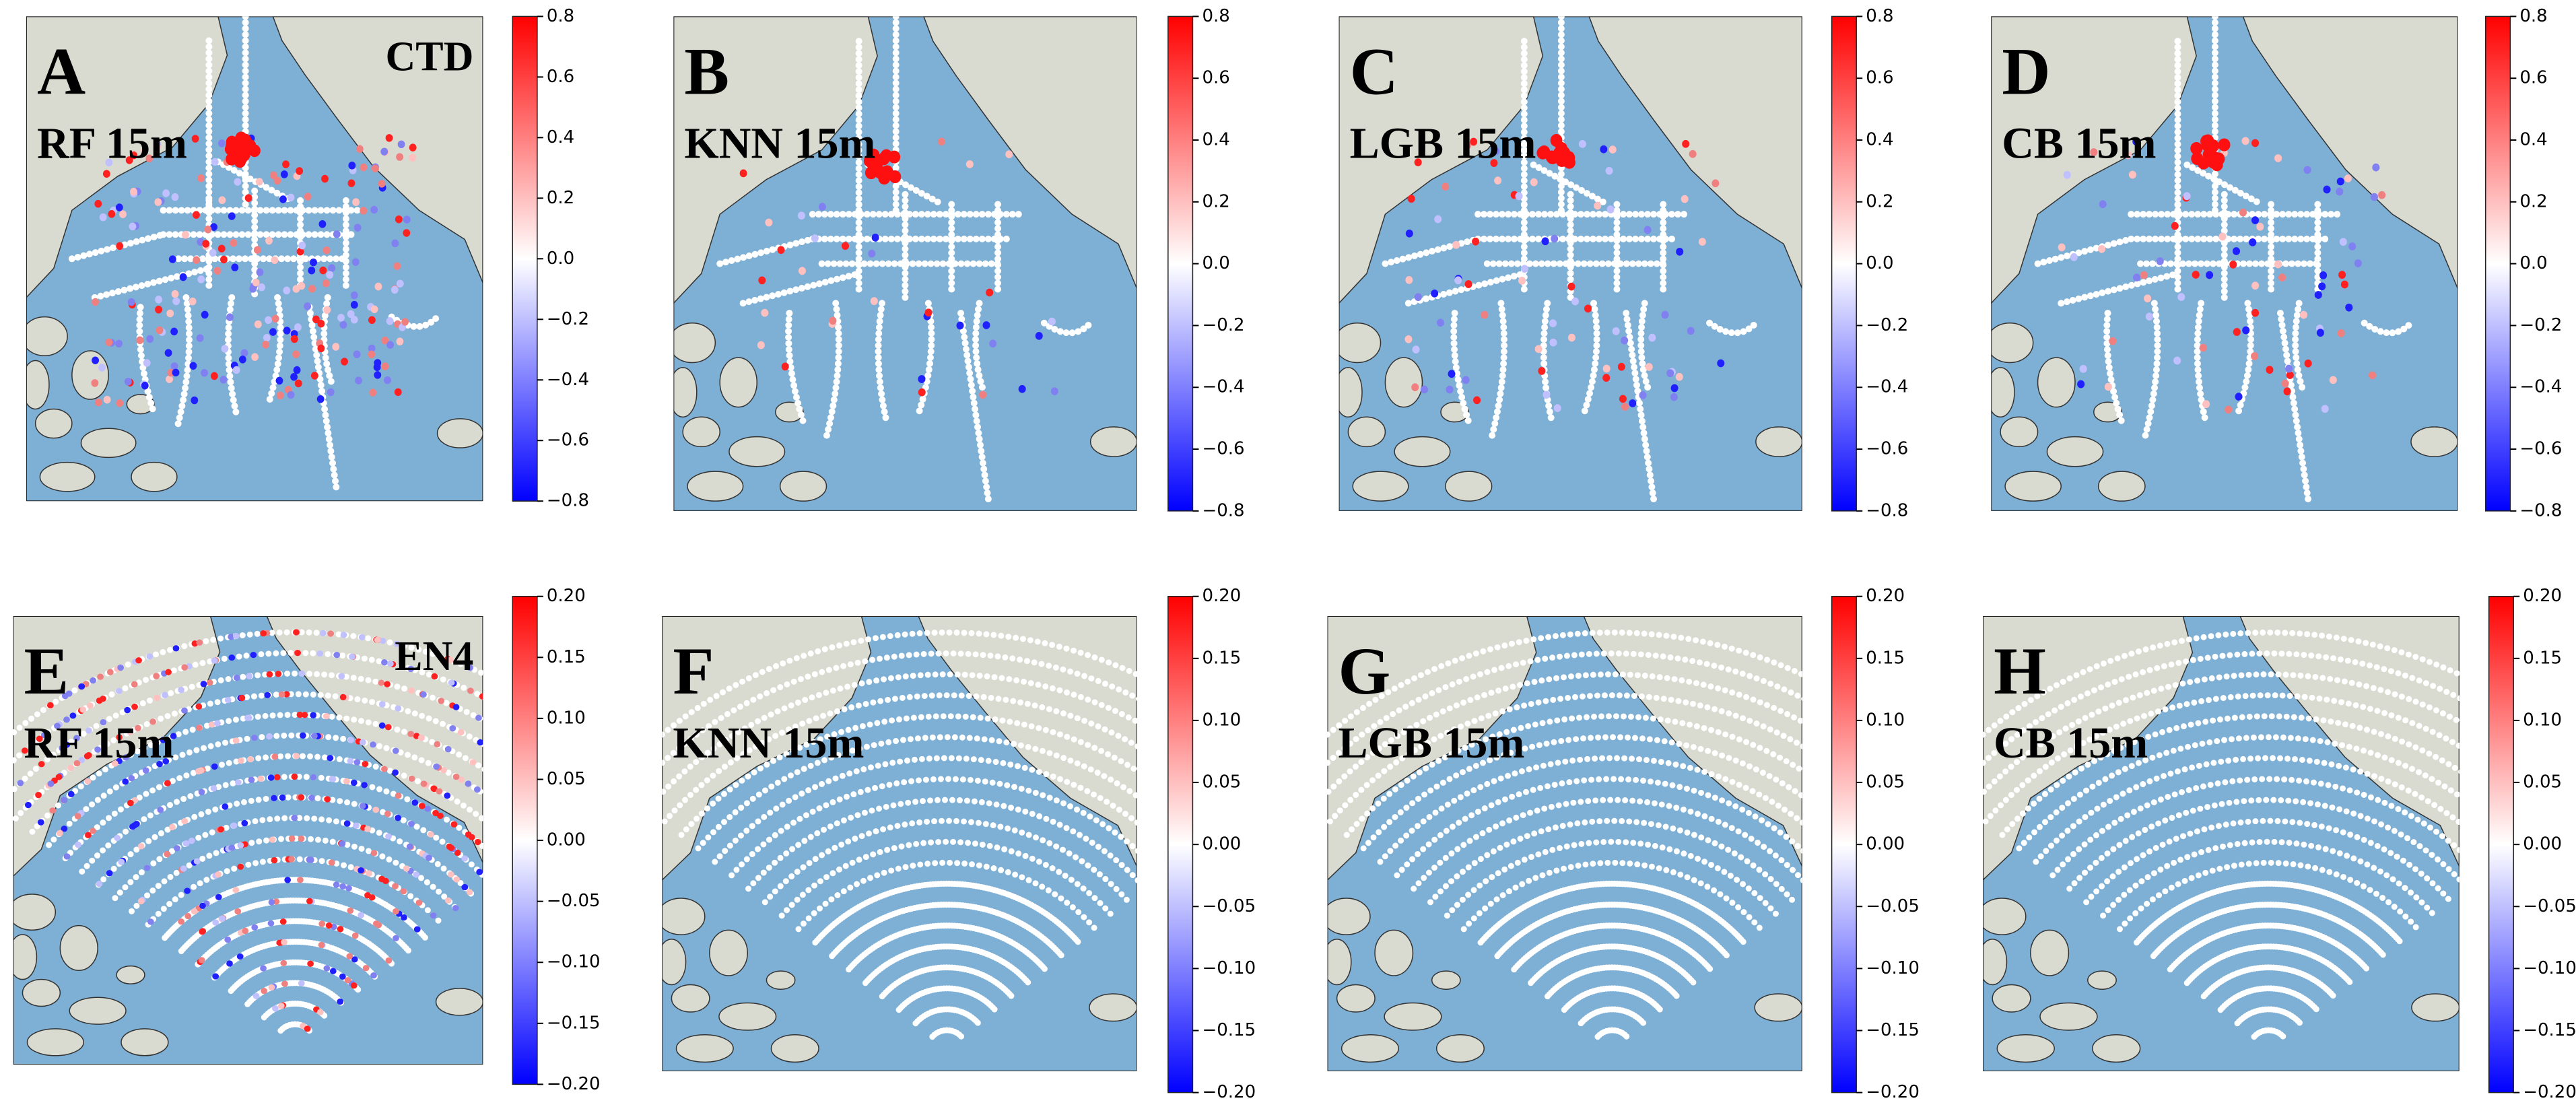 This screenshot has height=1111, width=2576. Describe the element at coordinates (1887, 387) in the screenshot. I see `colorbar-tick-label: −0.4` at that location.